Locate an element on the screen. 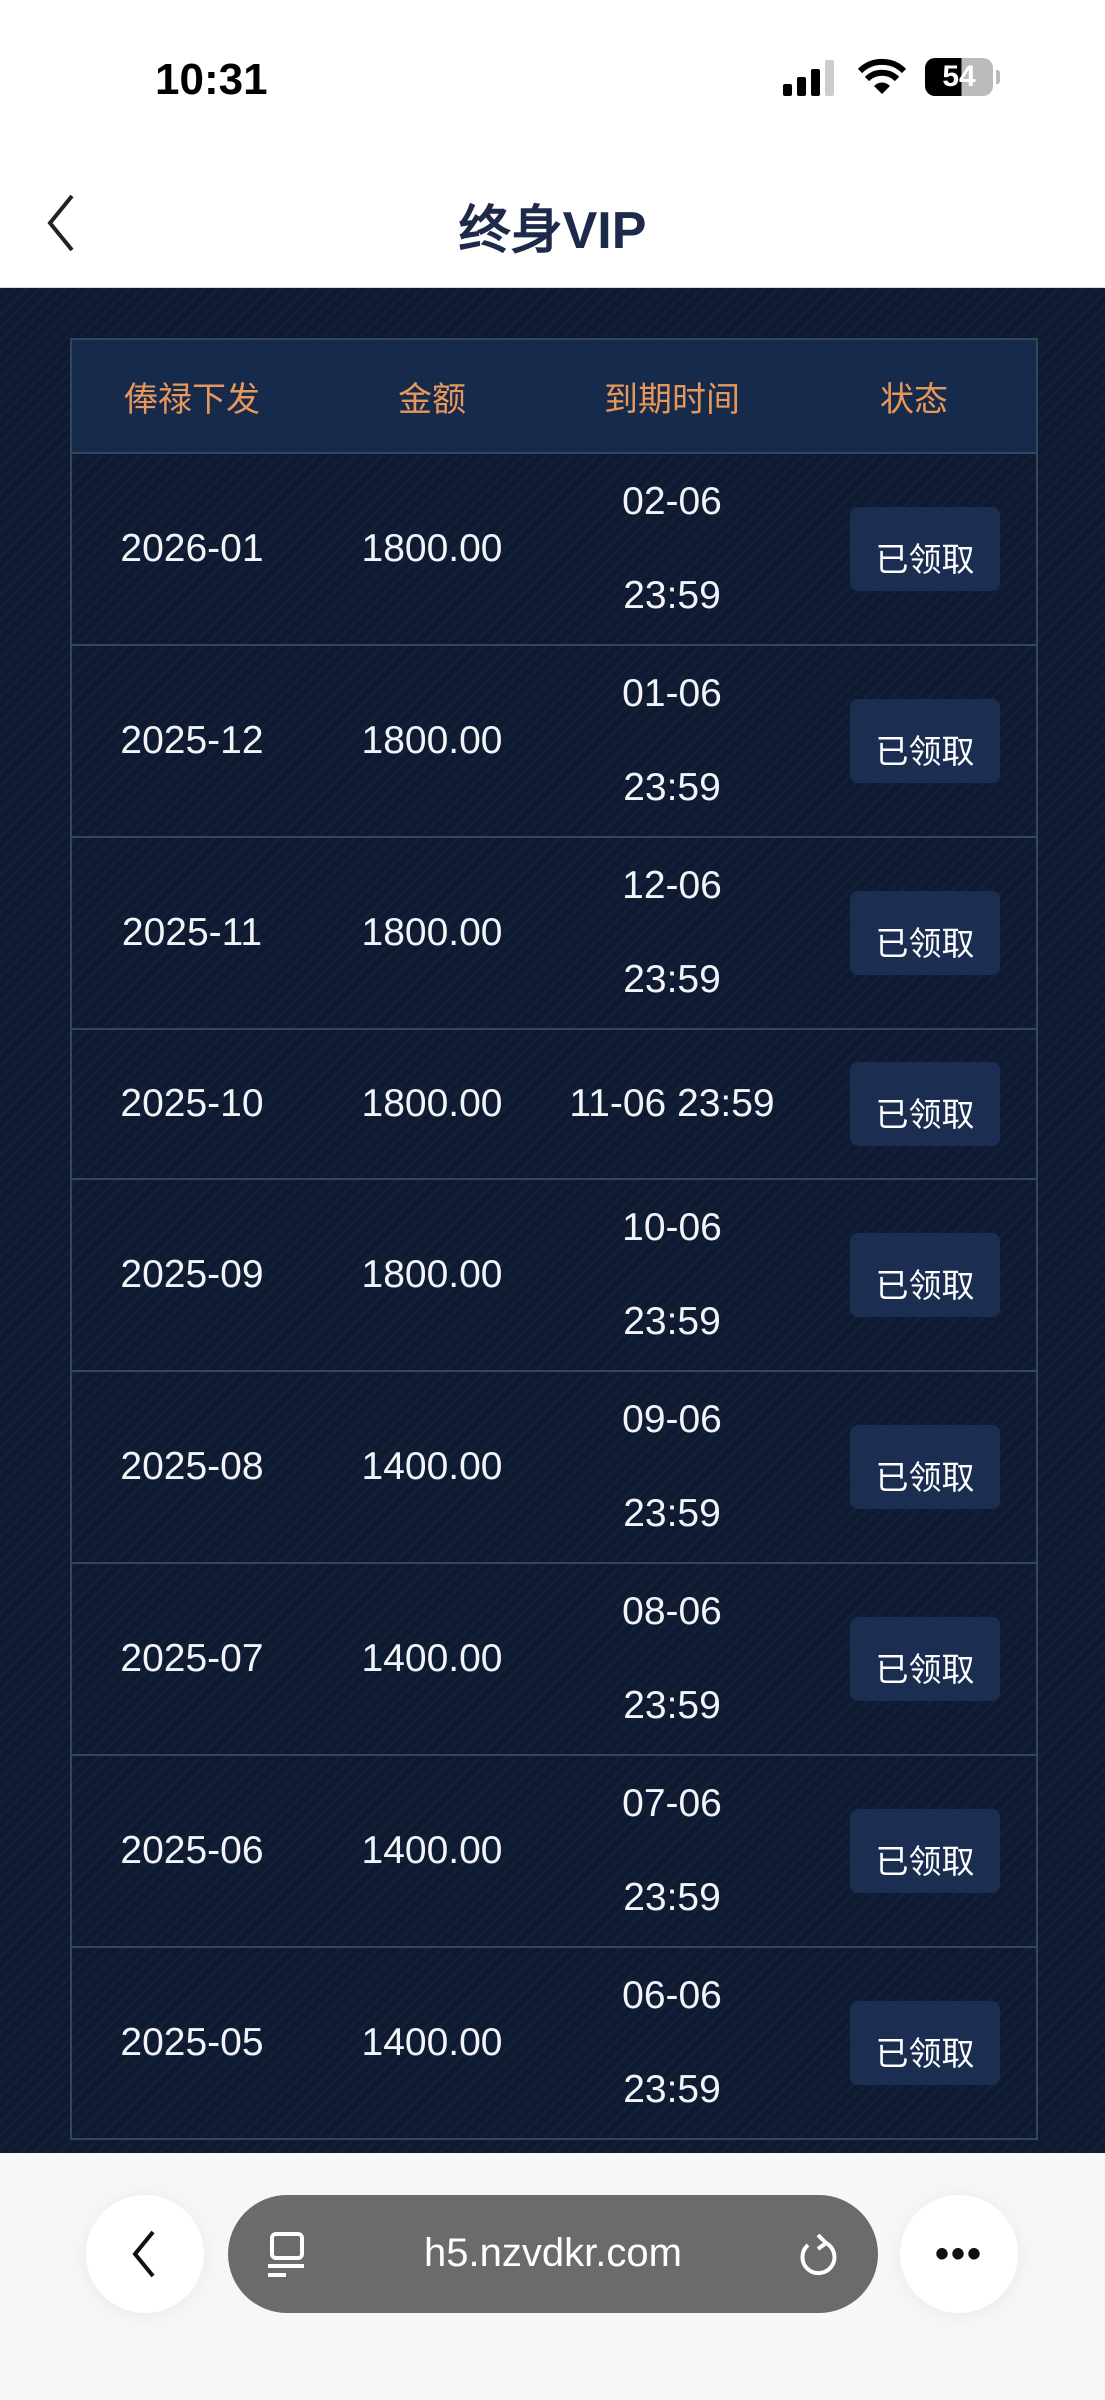 This screenshot has width=1105, height=2400. header-amount: 金额 is located at coordinates (432, 399).